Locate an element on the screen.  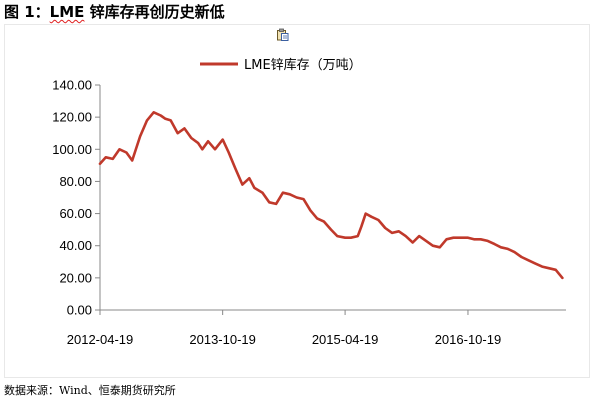
chart-legend: LME锌库存（万吨） is located at coordinates (281, 65).